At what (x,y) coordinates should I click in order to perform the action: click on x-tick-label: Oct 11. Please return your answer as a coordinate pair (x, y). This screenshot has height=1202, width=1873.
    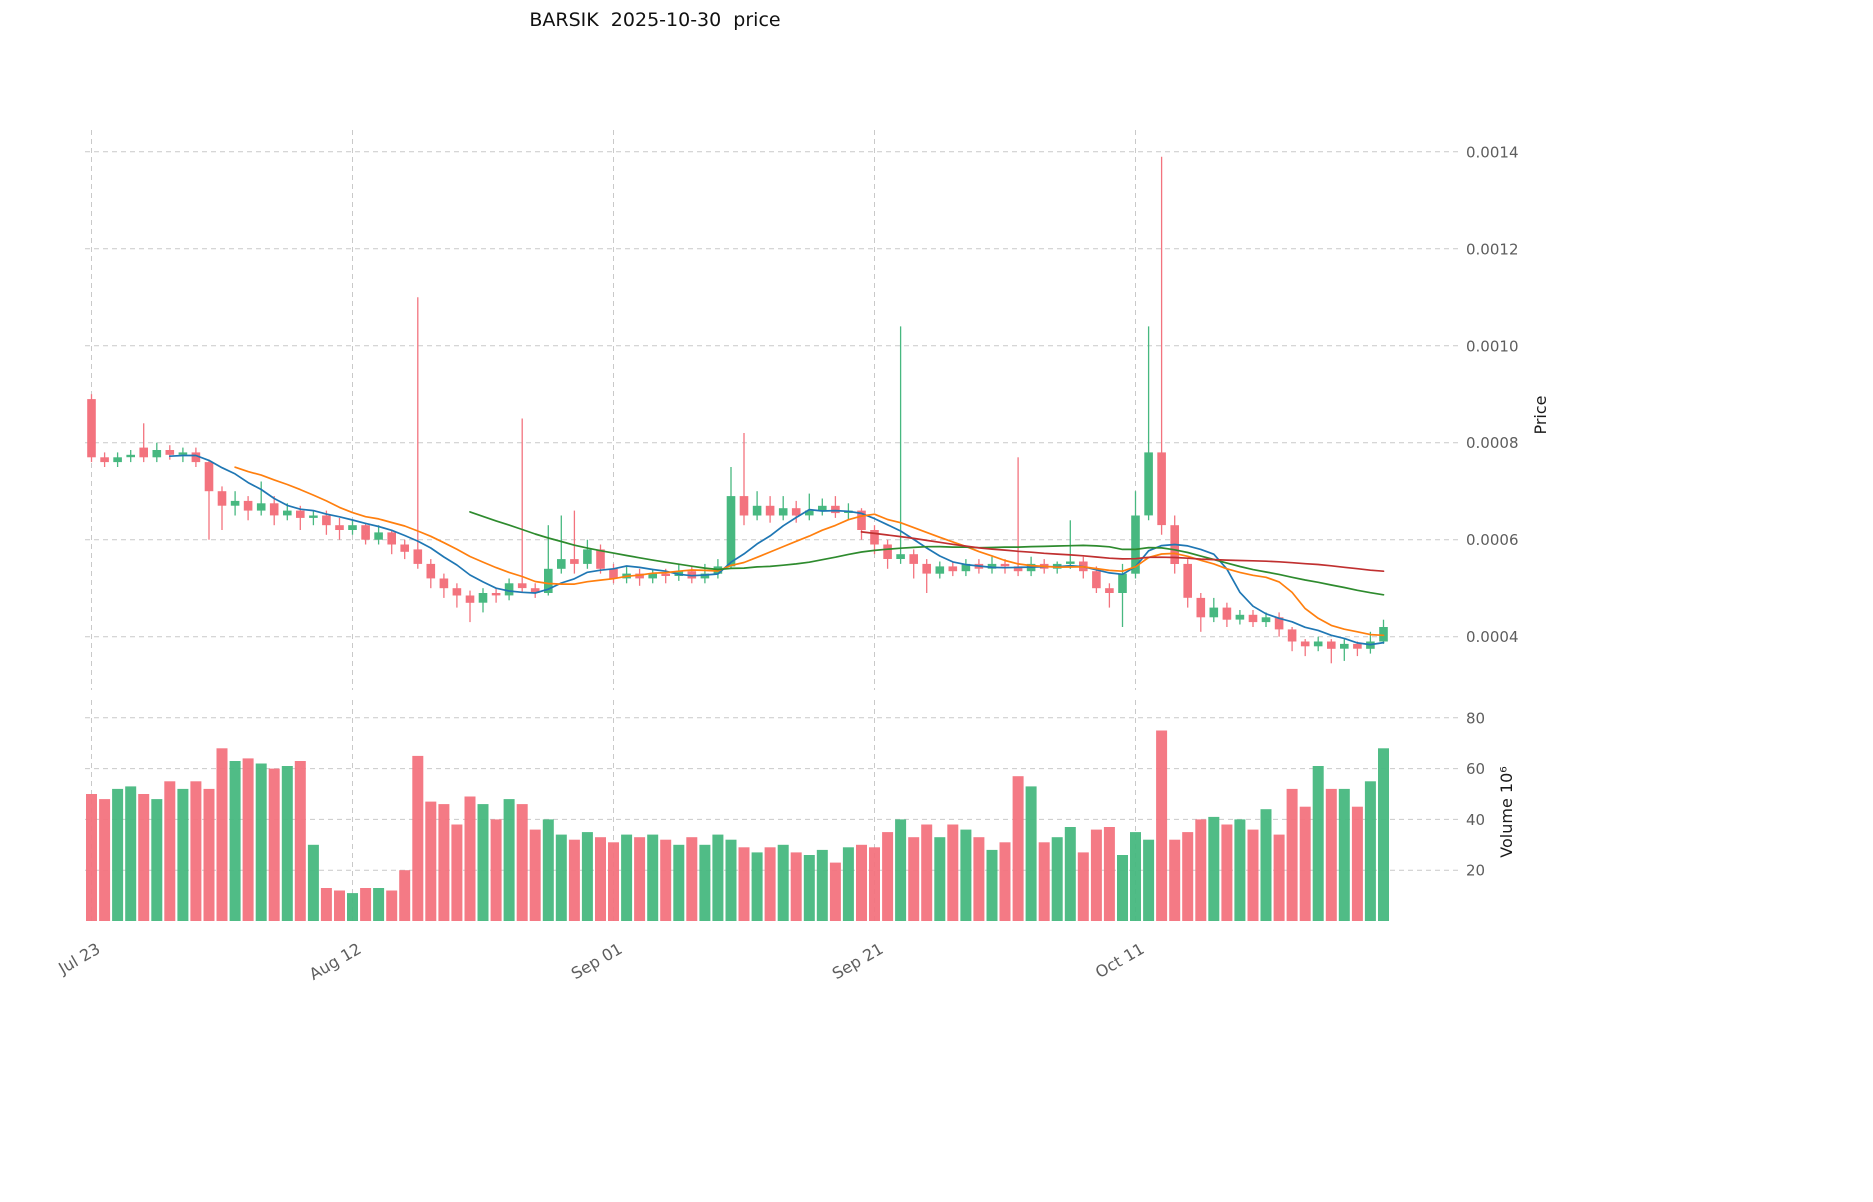
    Looking at the image, I should click on (1119, 960).